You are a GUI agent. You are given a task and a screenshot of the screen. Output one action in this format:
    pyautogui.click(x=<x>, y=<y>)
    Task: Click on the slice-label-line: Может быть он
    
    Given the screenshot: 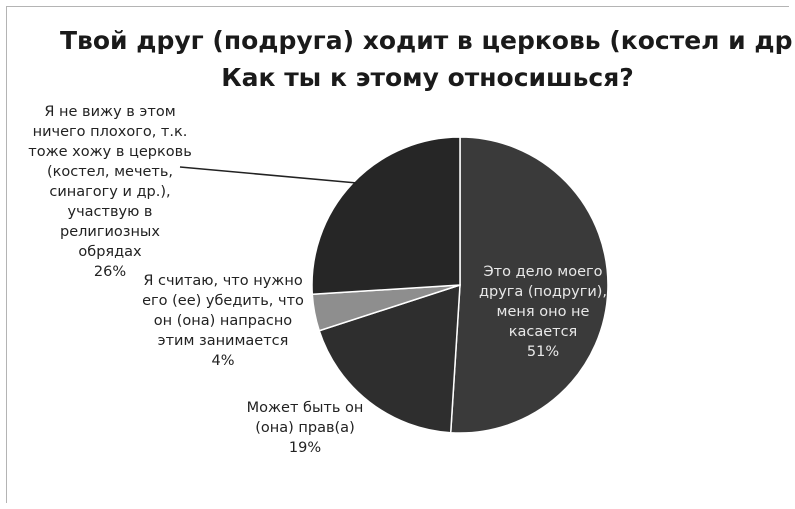 What is the action you would take?
    pyautogui.click(x=305, y=408)
    